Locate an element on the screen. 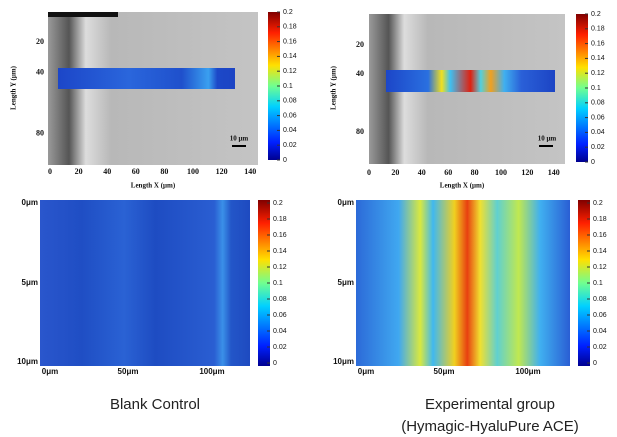 Image resolution: width=617 pixels, height=437 pixels. caption: Experimental group is located at coordinates (490, 404).